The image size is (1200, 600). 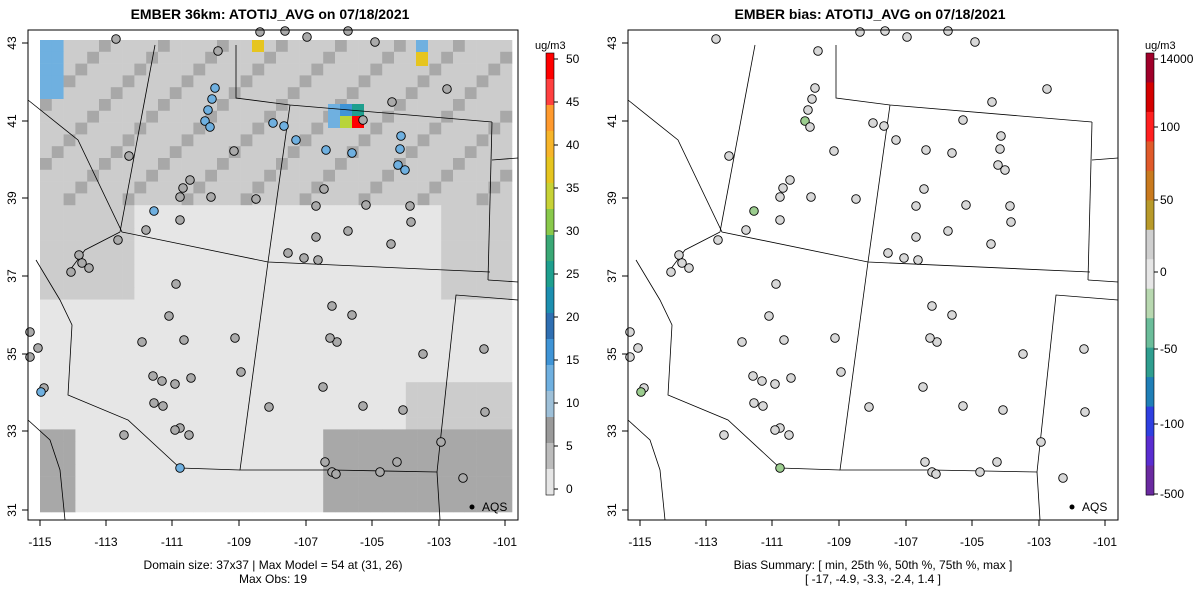 I want to click on colorbar-tick-label: 5, so click(x=569, y=446).